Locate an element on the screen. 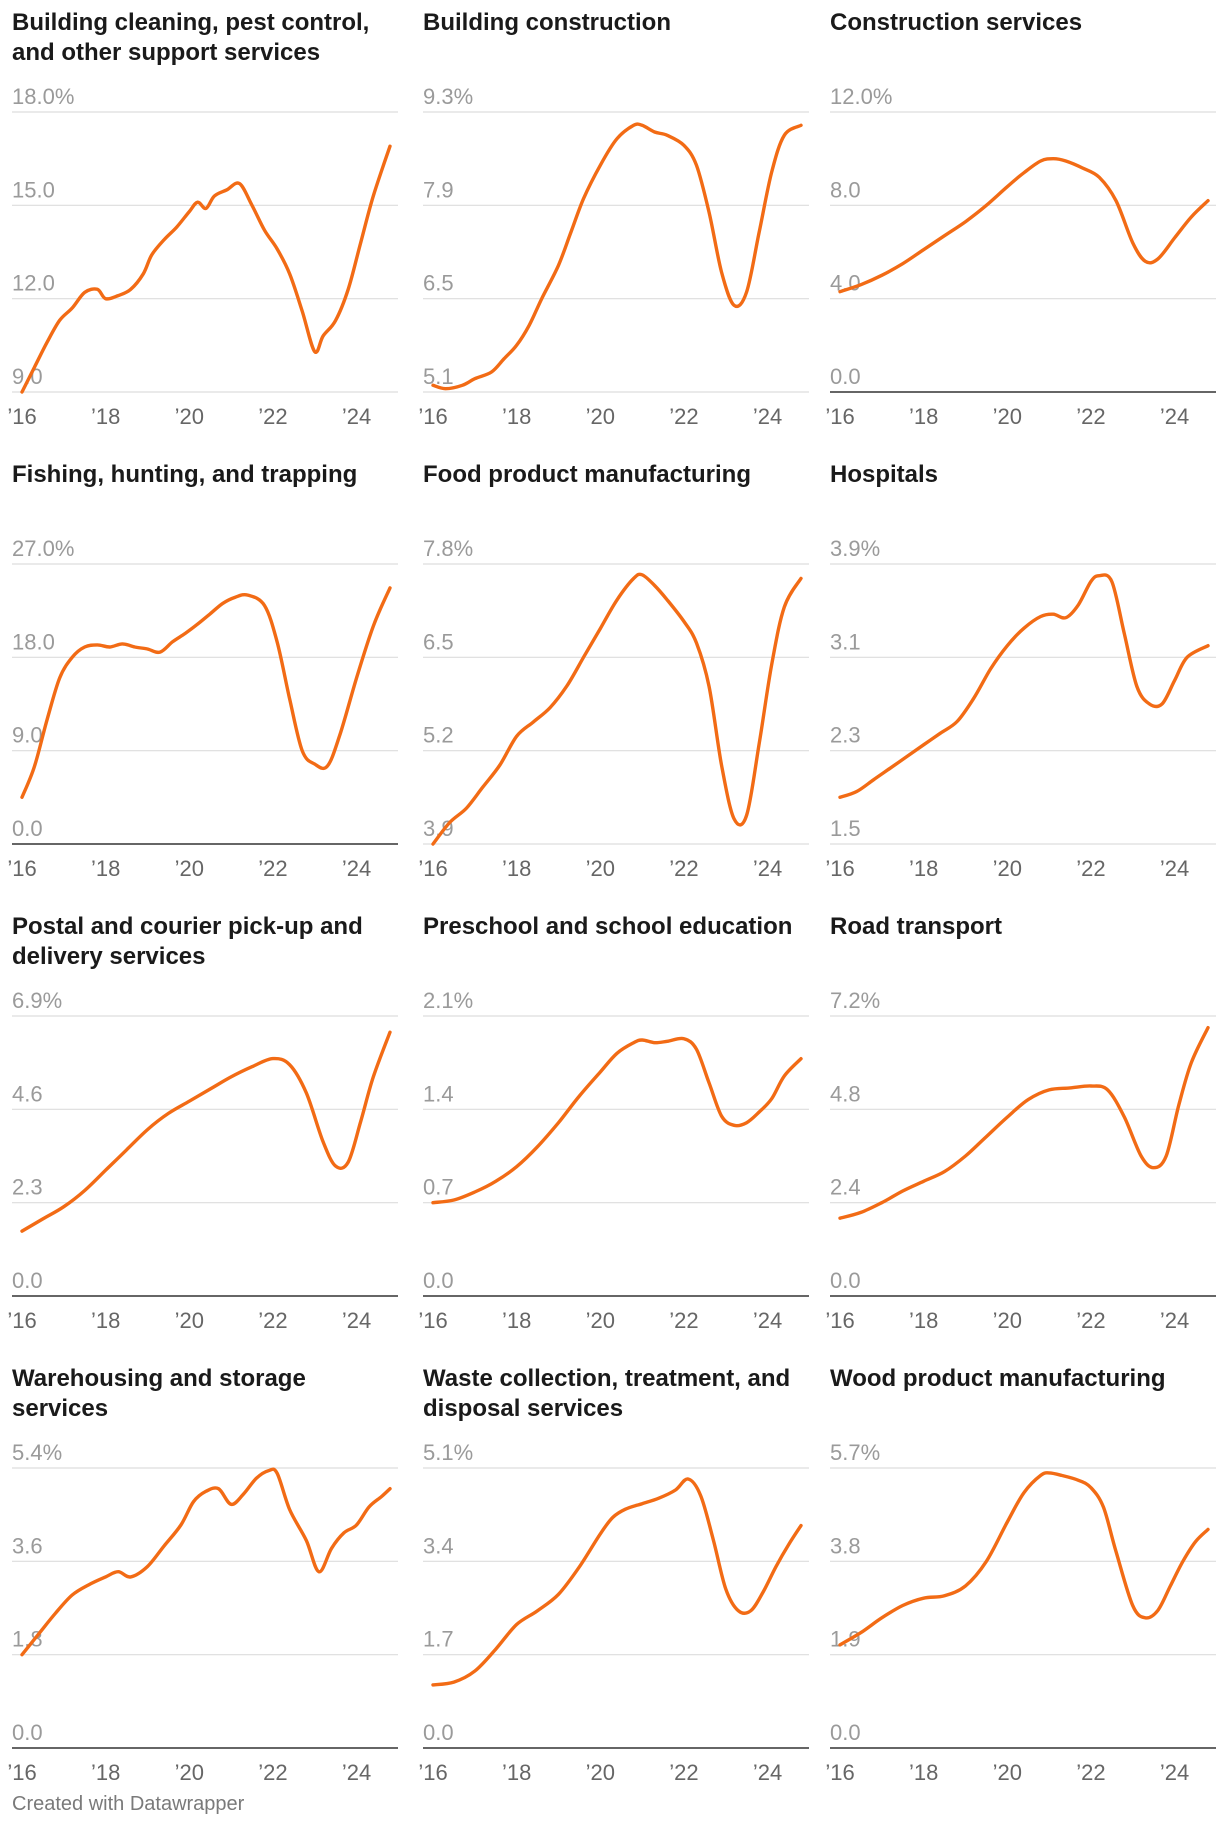 This screenshot has width=1220, height=1834. y-tick-label: 3.6 is located at coordinates (27, 1545).